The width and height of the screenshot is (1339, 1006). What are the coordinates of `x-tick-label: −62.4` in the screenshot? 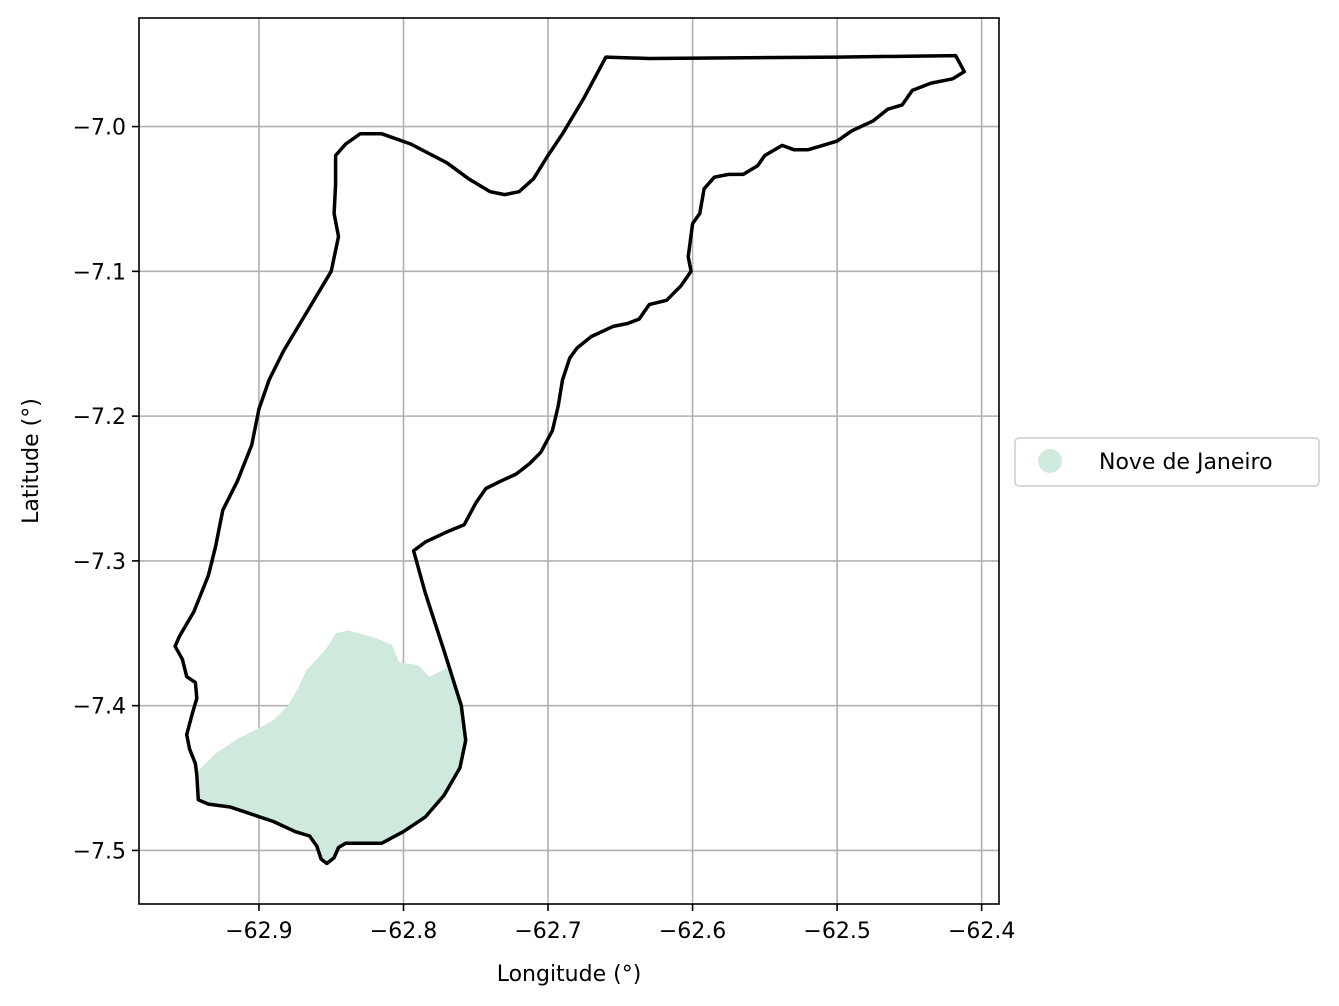 It's located at (981, 931).